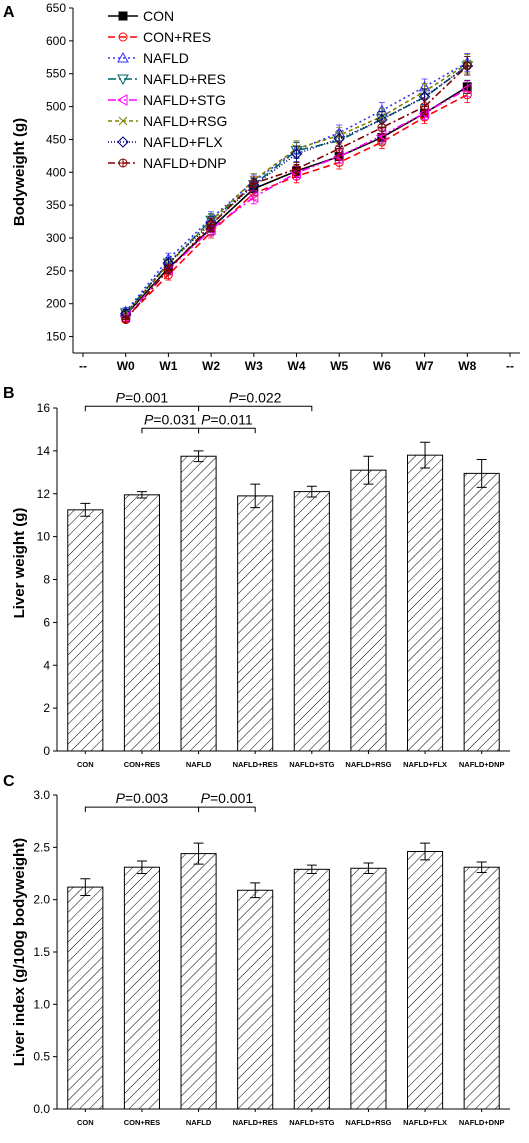  What do you see at coordinates (41, 1004) in the screenshot?
I see `y-tick-label: 1.0` at bounding box center [41, 1004].